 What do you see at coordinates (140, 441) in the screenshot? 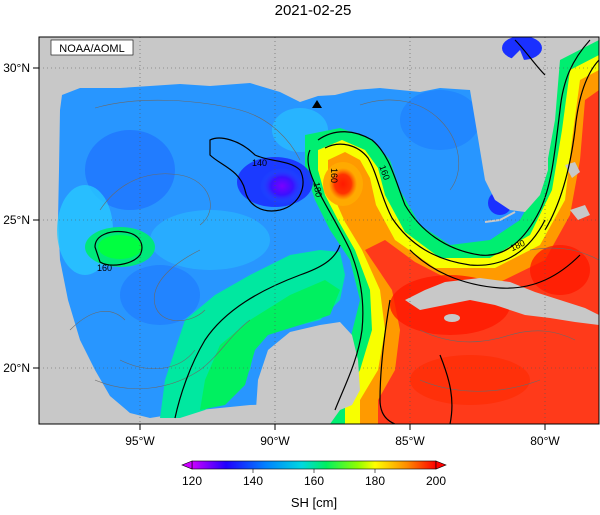
I see `x-tick-label: 95°W` at bounding box center [140, 441].